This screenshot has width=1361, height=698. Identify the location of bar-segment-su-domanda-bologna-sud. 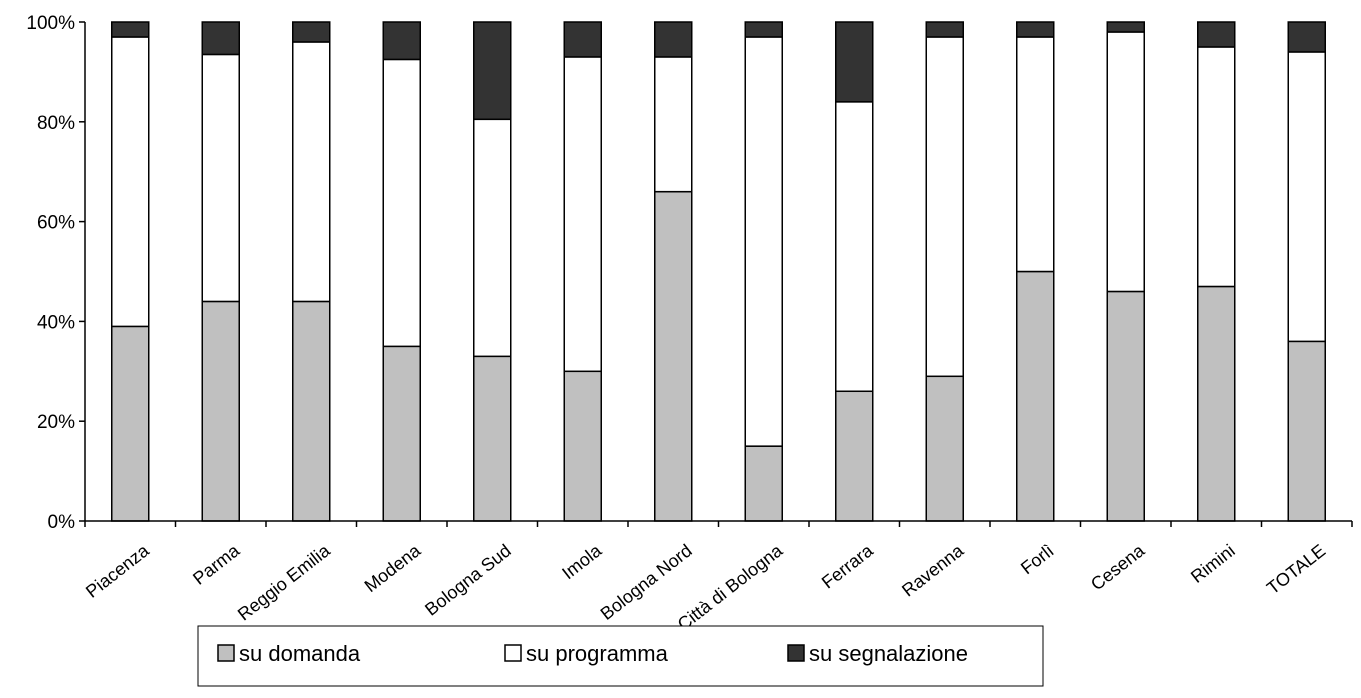
(492, 438).